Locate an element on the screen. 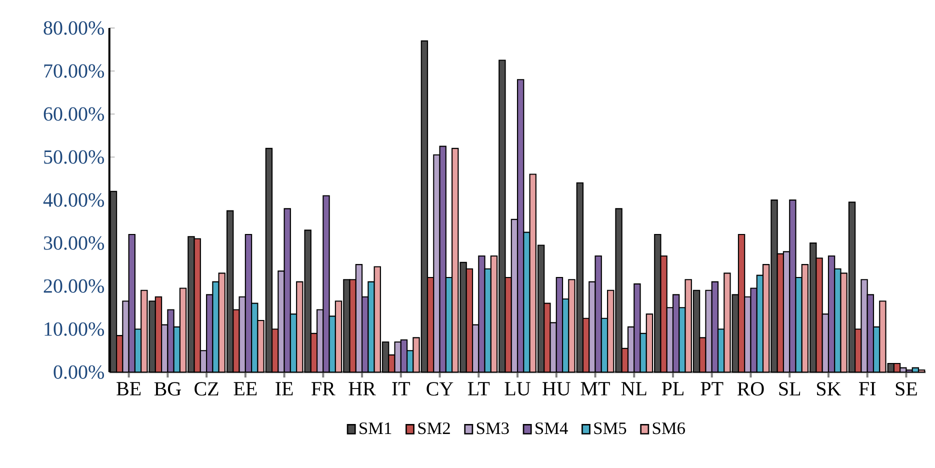 This screenshot has height=468, width=935. y-tick-label: 40.00% is located at coordinates (73, 200).